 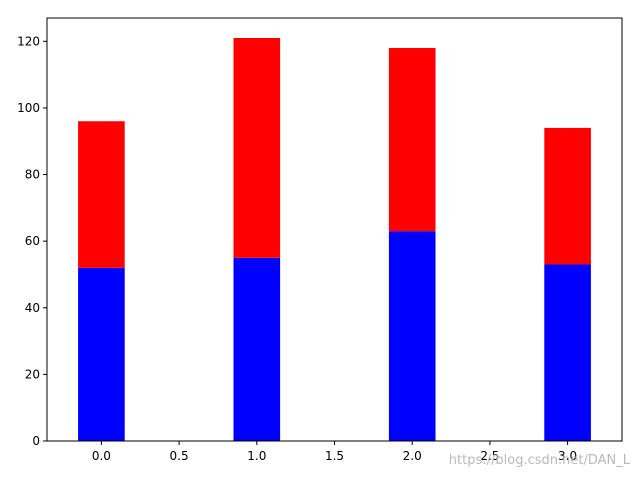 I want to click on x-tick-label: 2.5, so click(x=489, y=456).